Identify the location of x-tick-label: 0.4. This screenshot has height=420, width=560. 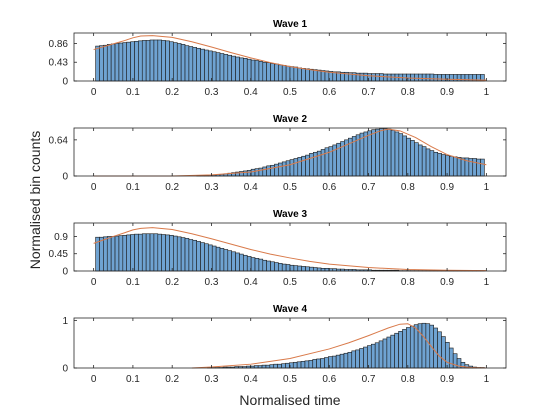
(251, 187).